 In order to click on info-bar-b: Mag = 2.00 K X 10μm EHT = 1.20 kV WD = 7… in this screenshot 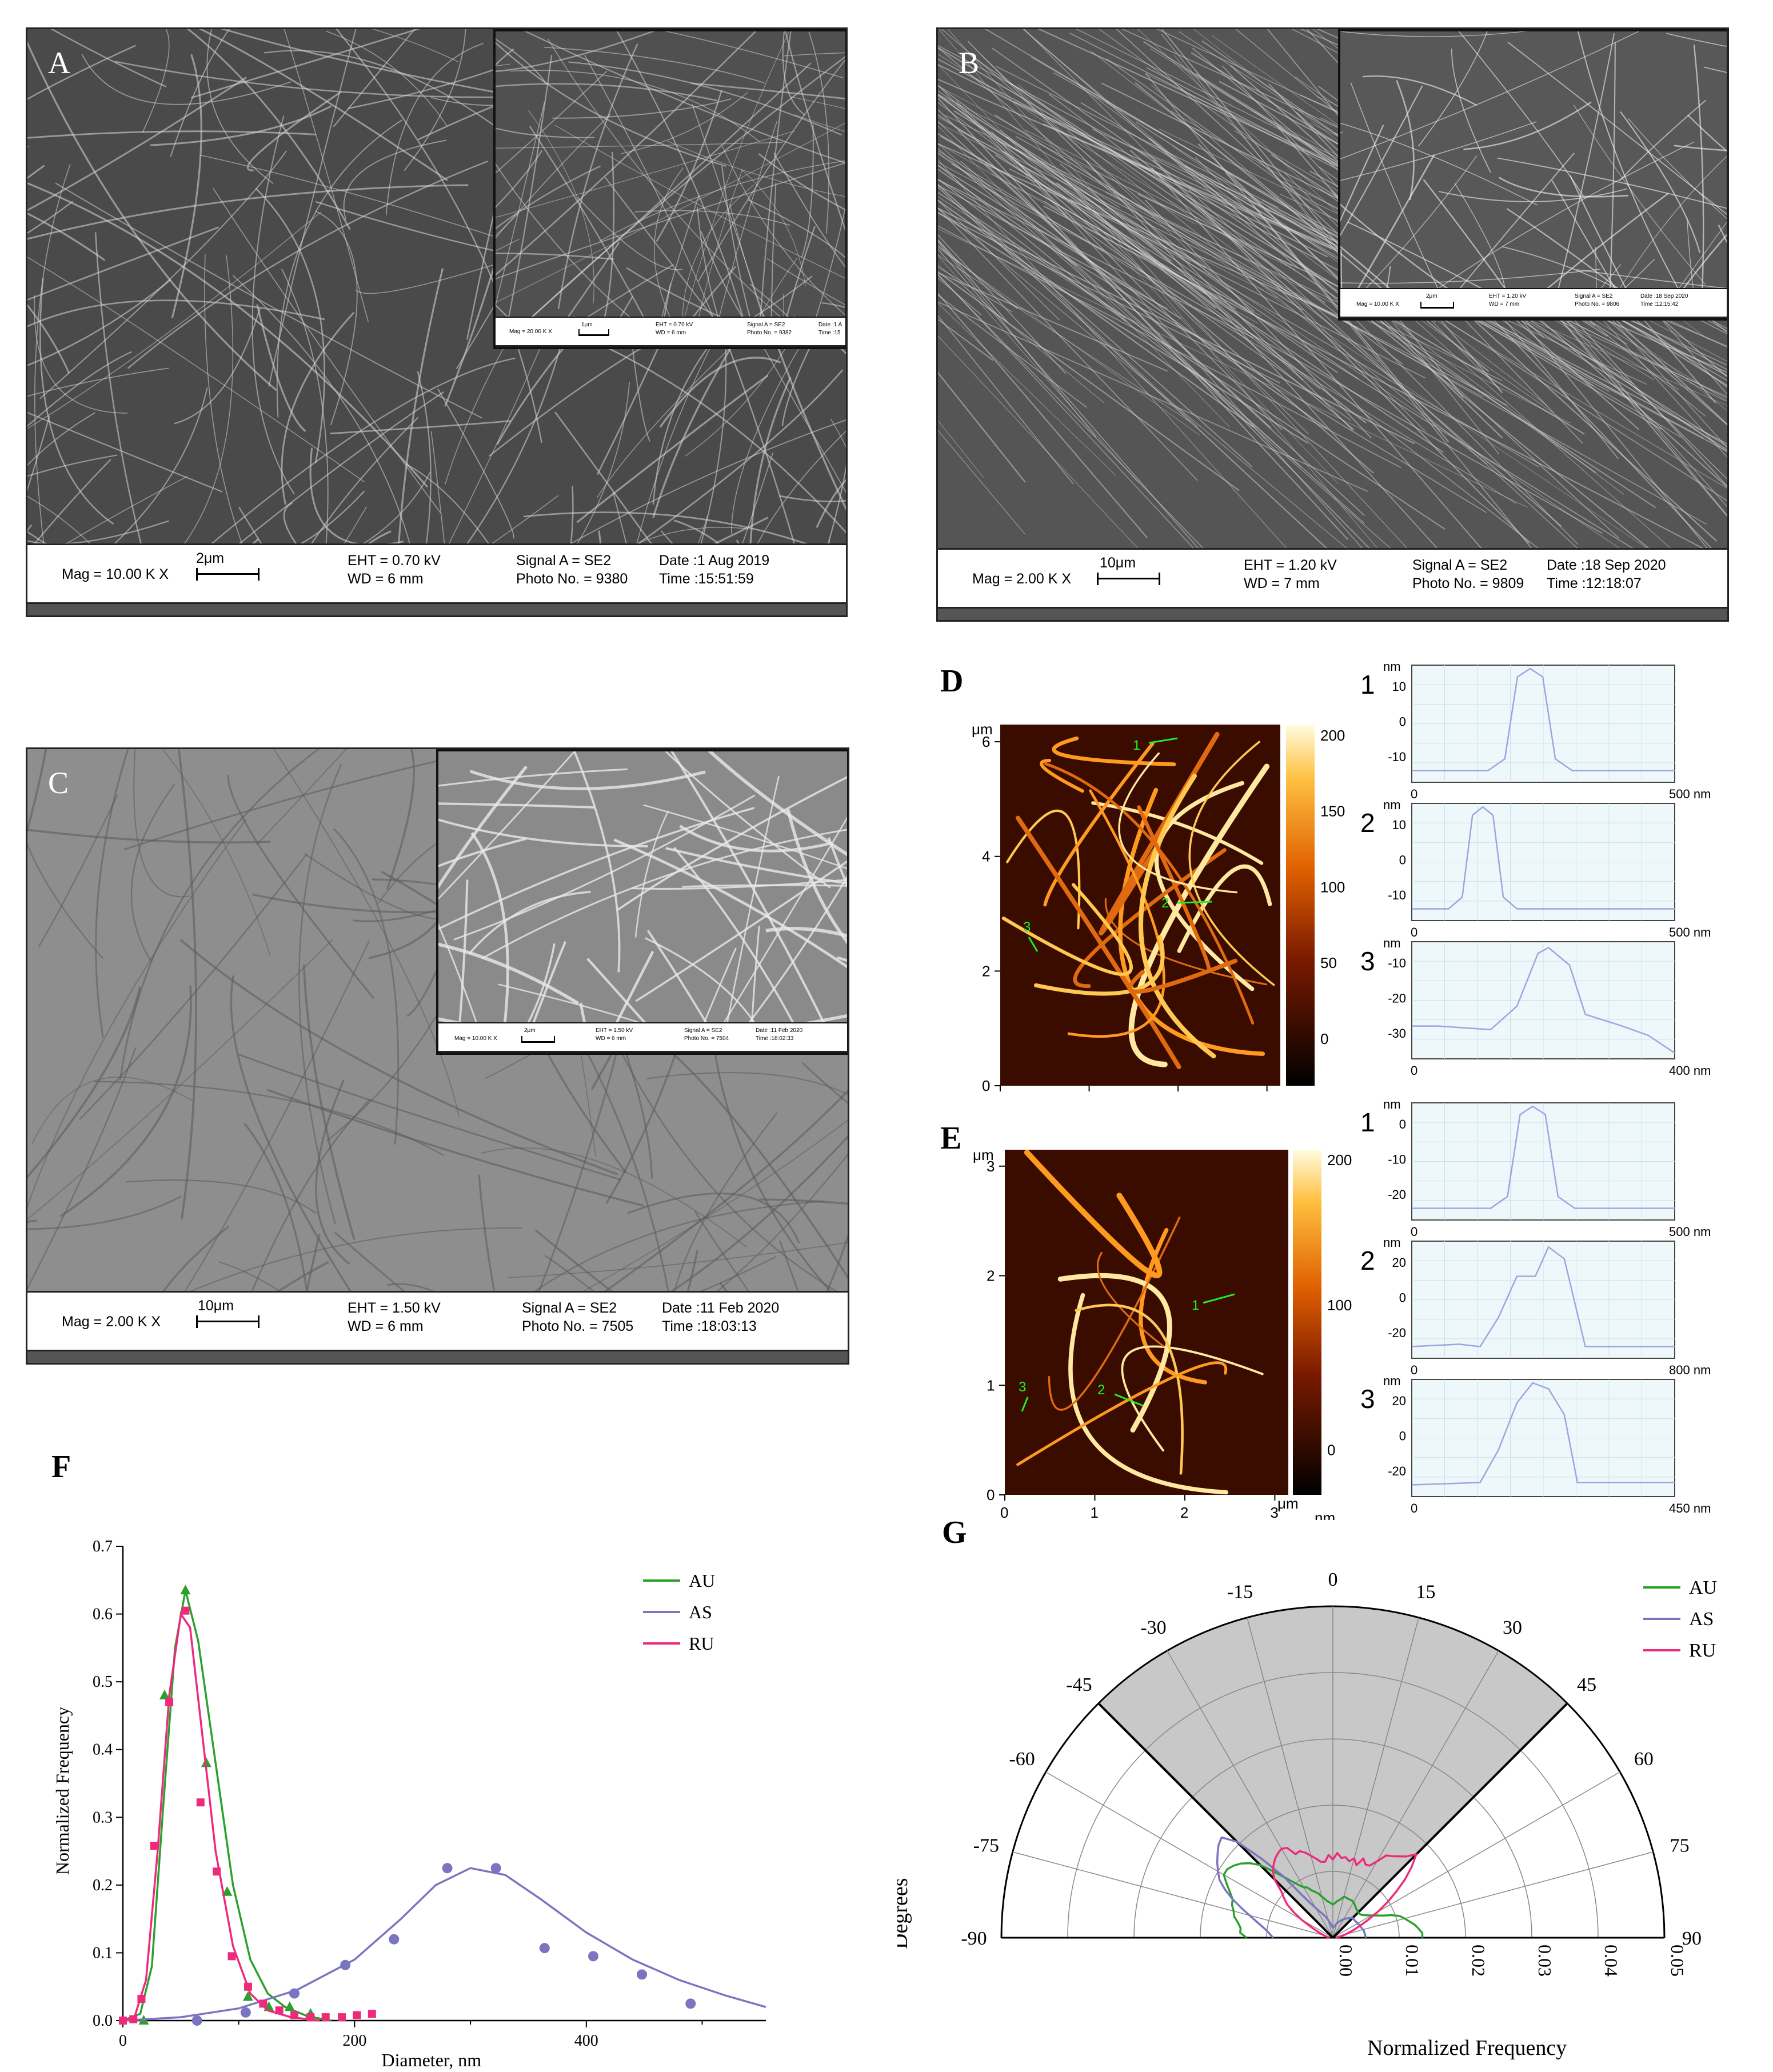, I will do `click(1333, 578)`.